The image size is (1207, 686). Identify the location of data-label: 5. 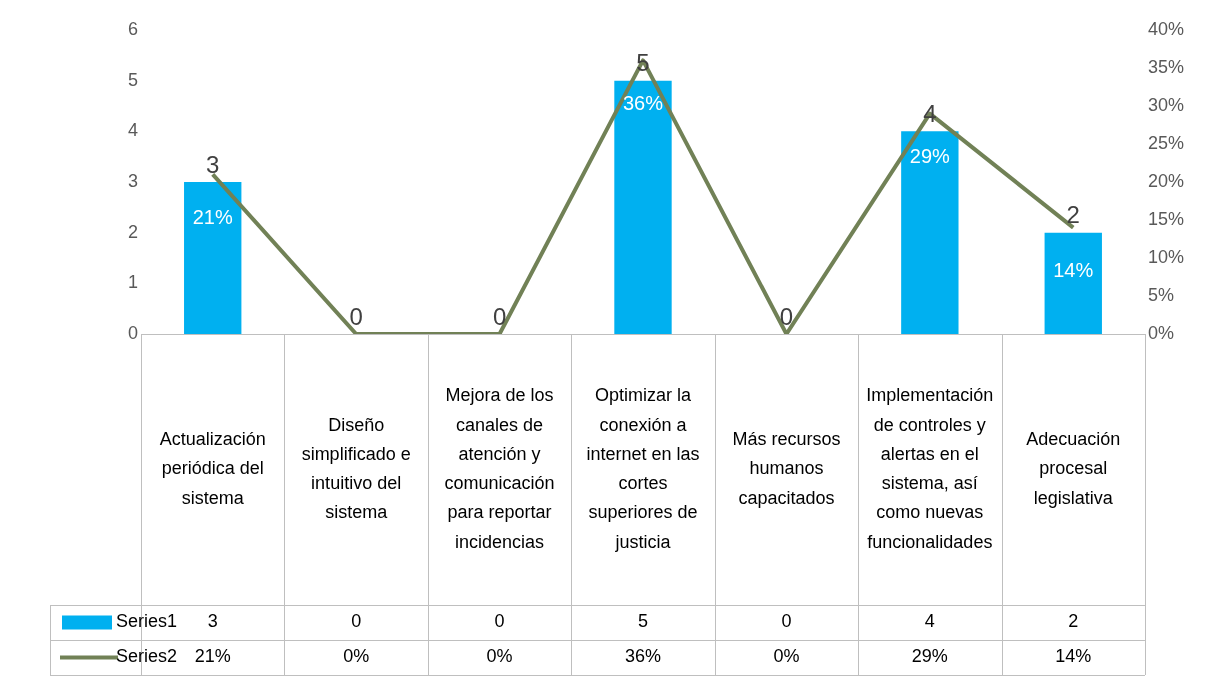
(642, 621).